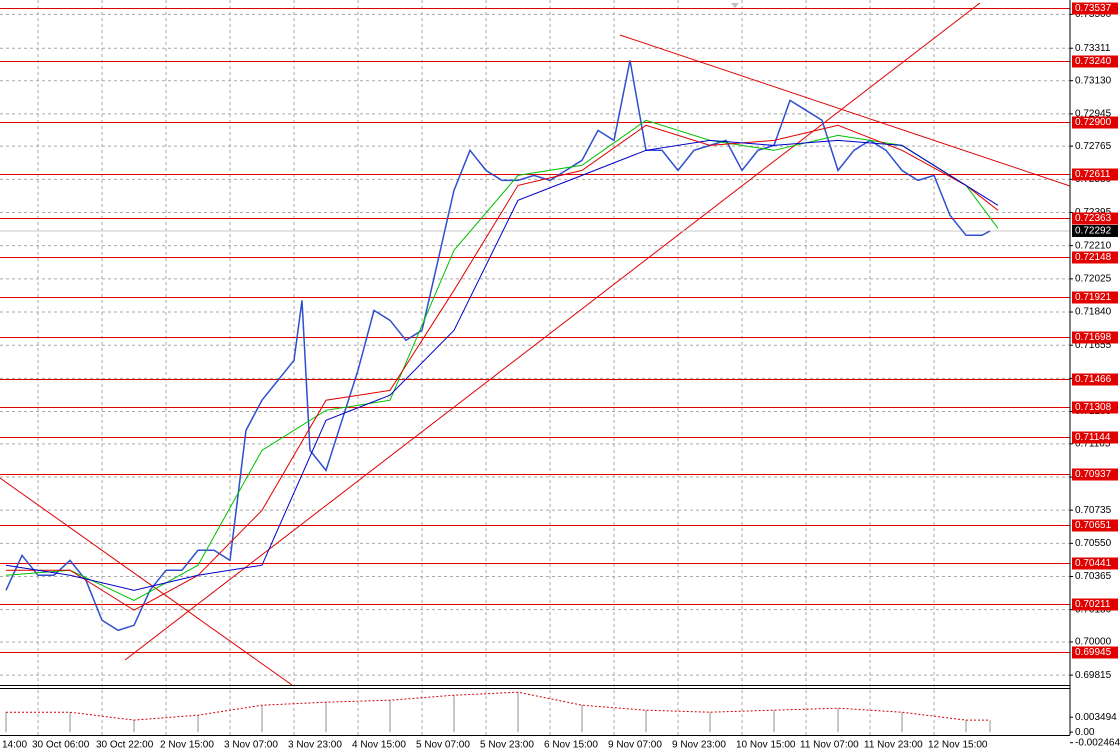 This screenshot has width=1120, height=756. Describe the element at coordinates (1093, 443) in the screenshot. I see `y-tick-label: 0.71105` at that location.